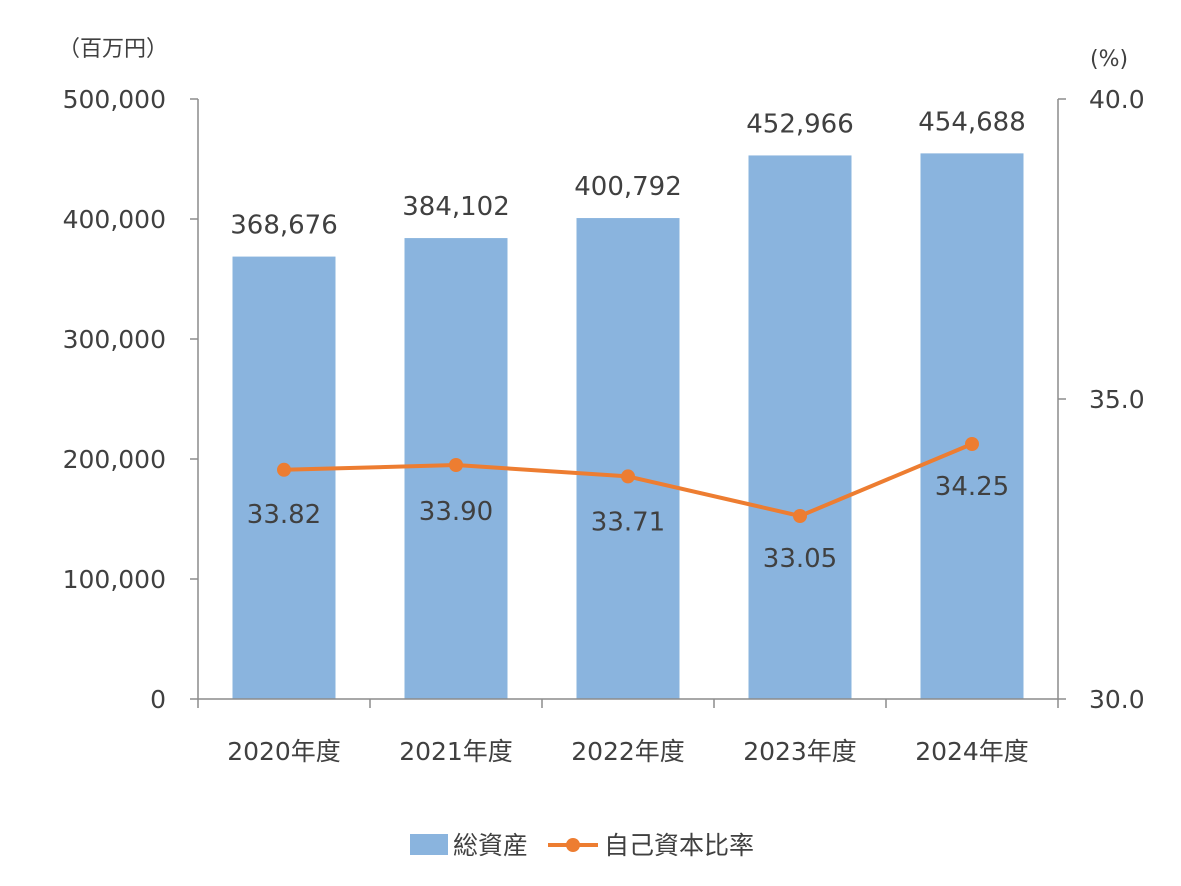  What do you see at coordinates (628, 522) in the screenshot?
I see `ratio-data-label: 33.71` at bounding box center [628, 522].